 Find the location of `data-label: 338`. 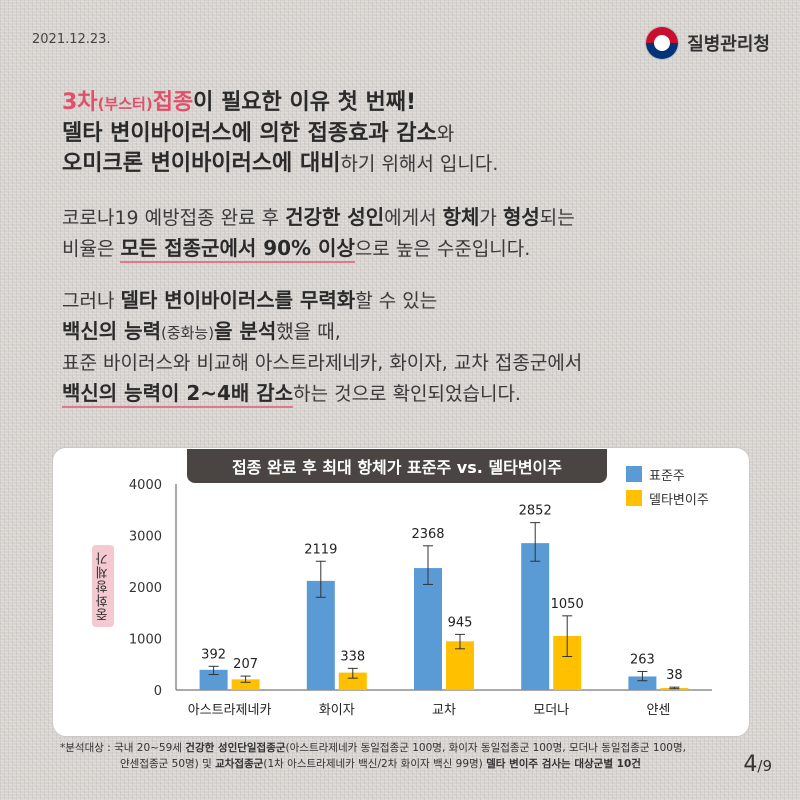

data-label: 338 is located at coordinates (352, 656).